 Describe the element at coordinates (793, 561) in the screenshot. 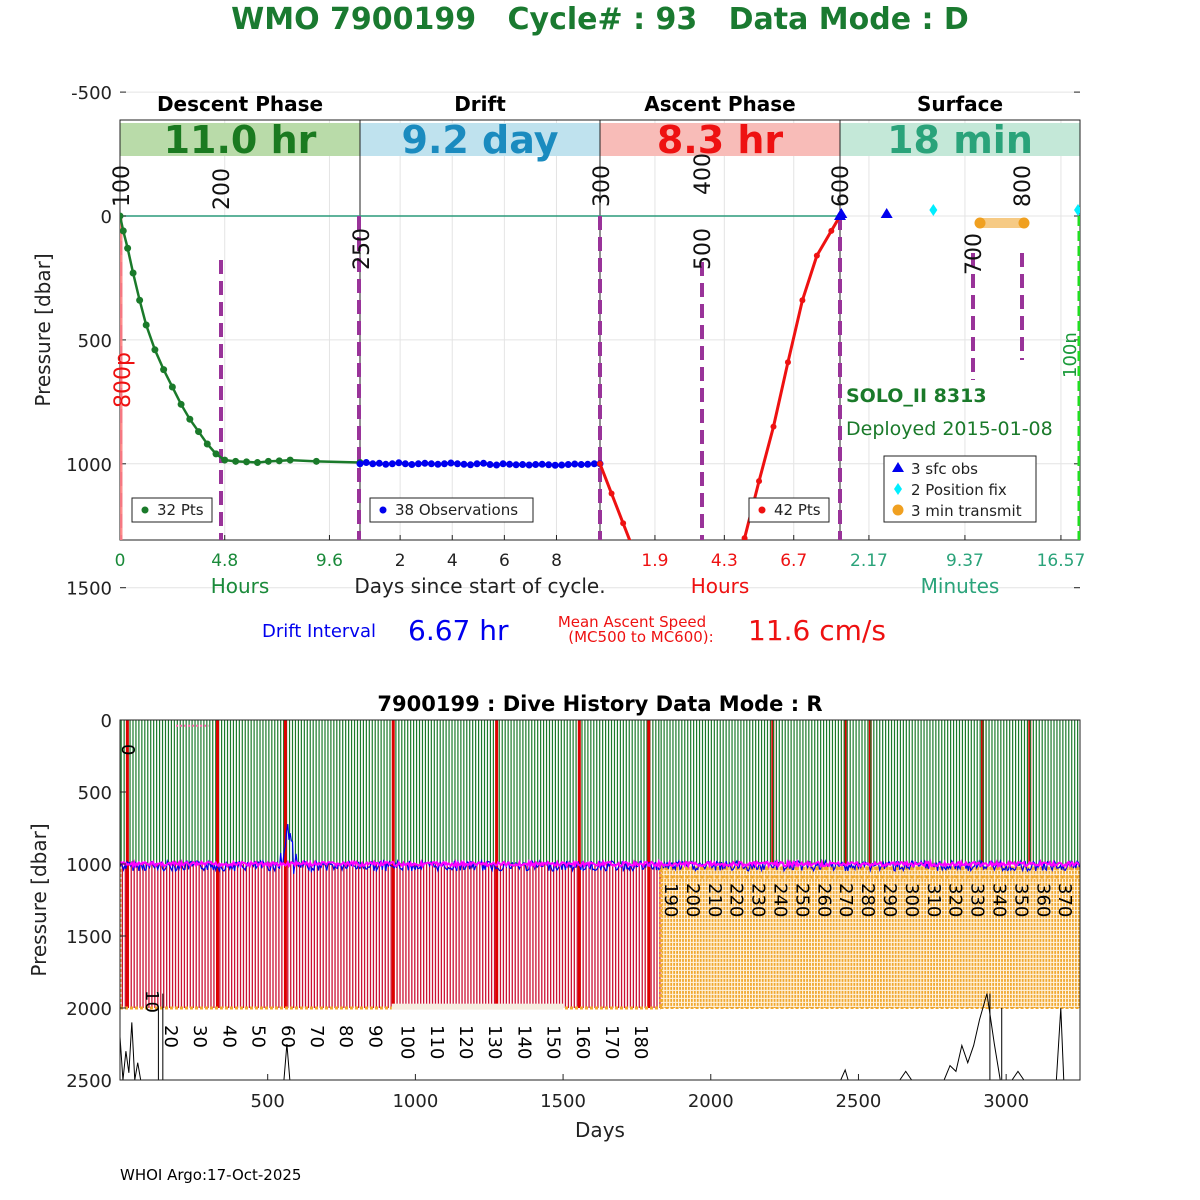

I see `x-tick-label: 6.7` at that location.